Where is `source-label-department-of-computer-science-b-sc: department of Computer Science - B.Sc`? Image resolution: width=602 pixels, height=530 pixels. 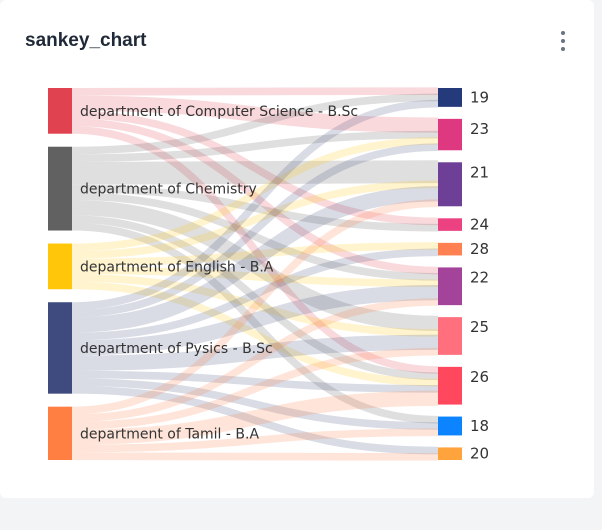 source-label-department-of-computer-science-b-sc: department of Computer Science - B.Sc is located at coordinates (219, 112).